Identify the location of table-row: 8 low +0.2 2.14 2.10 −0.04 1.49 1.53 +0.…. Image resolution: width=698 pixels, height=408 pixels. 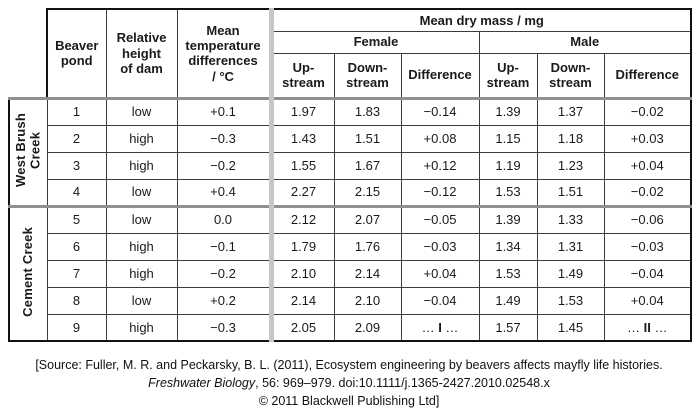
(350, 300).